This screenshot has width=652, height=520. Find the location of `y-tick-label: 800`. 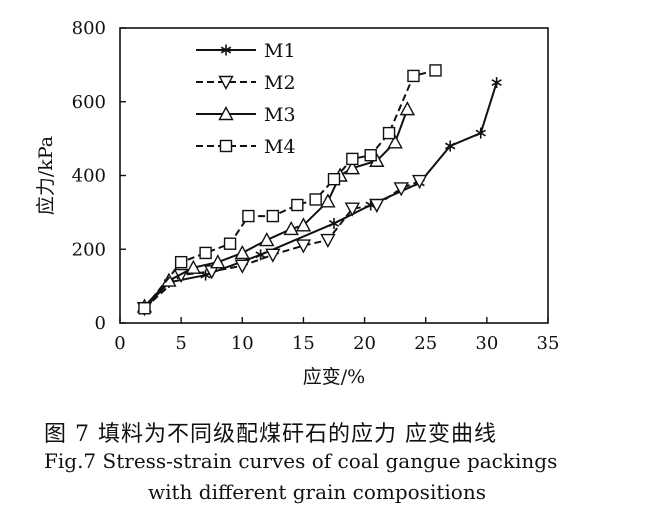

y-tick-label: 800 is located at coordinates (89, 28).